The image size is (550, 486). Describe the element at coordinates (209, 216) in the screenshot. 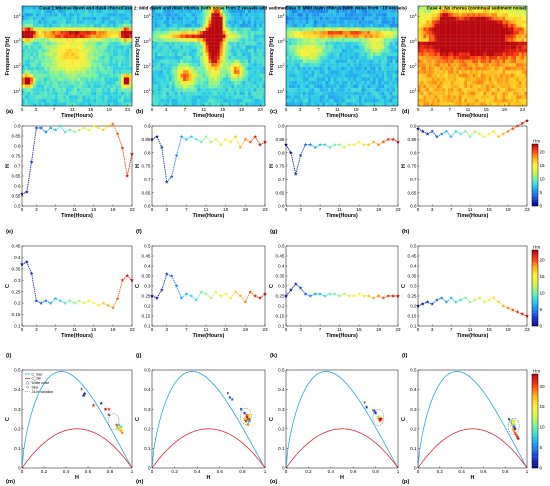

I see `x-axis-label: Time(Hours)` at that location.